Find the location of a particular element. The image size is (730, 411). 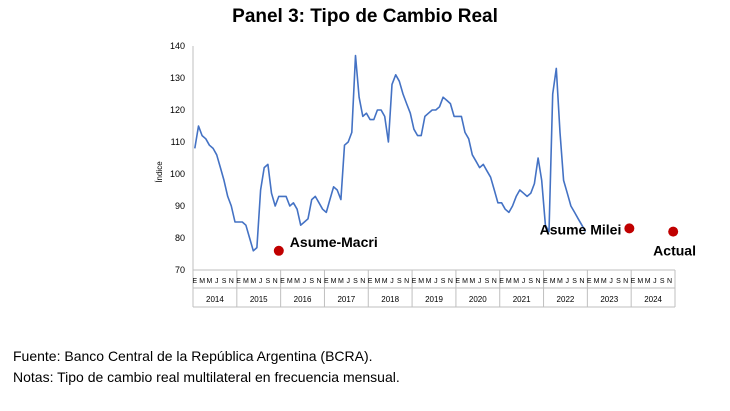

y-tick-label: 90 is located at coordinates (180, 206).